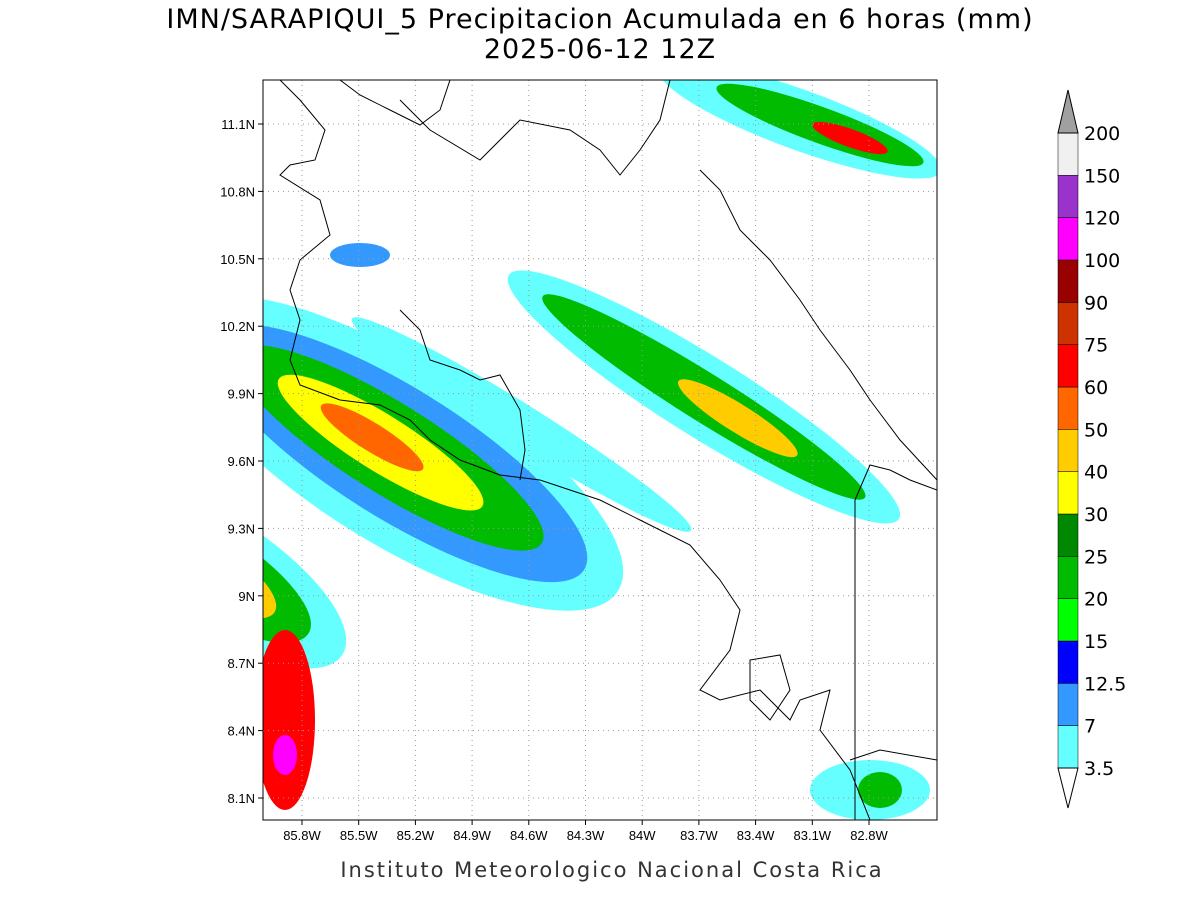 This screenshot has width=1200, height=904. What do you see at coordinates (600, 49) in the screenshot?
I see `subtitle: 2025-06-12 12Z` at bounding box center [600, 49].